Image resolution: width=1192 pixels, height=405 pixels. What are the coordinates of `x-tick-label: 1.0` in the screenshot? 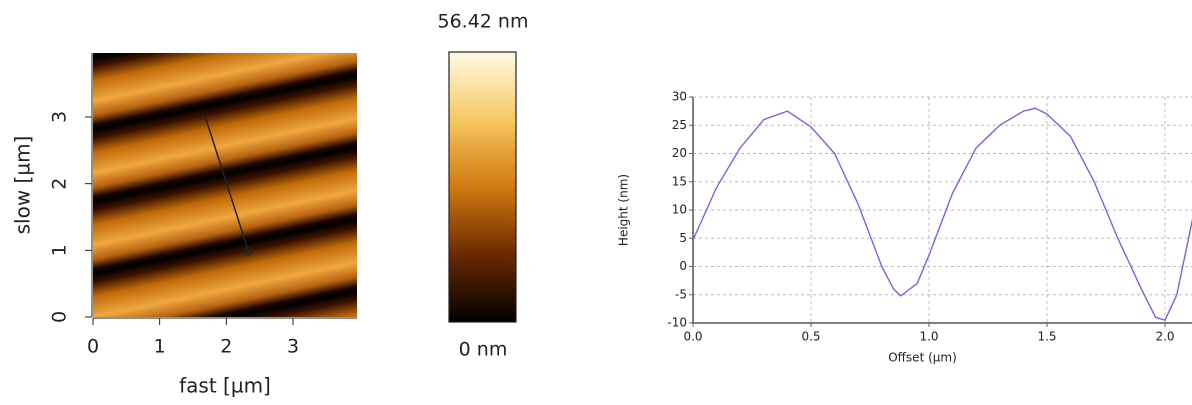 It's located at (928, 337).